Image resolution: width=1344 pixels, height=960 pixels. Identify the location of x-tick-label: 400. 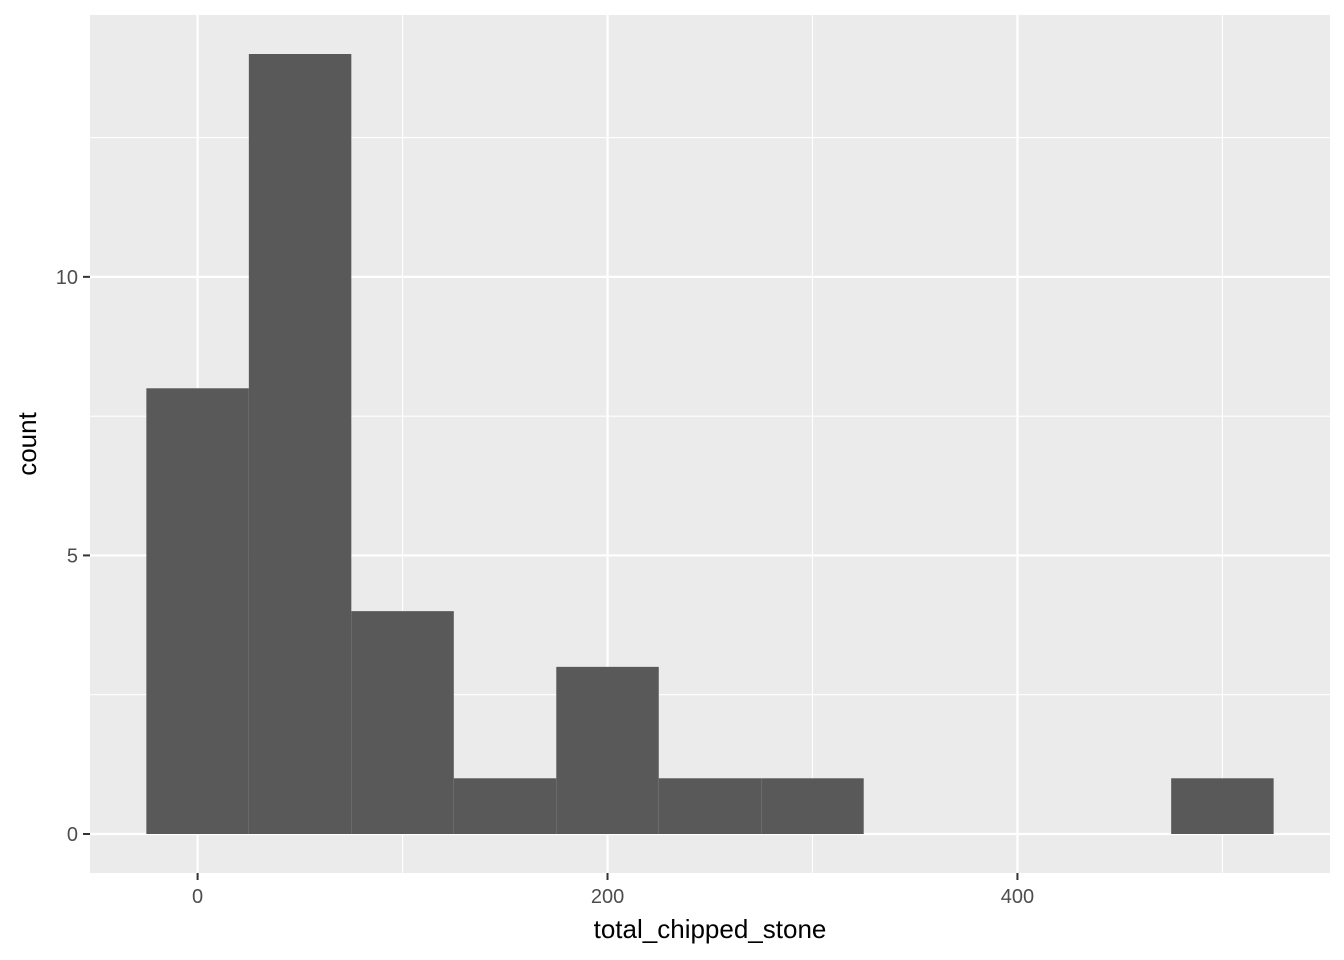
(1017, 897).